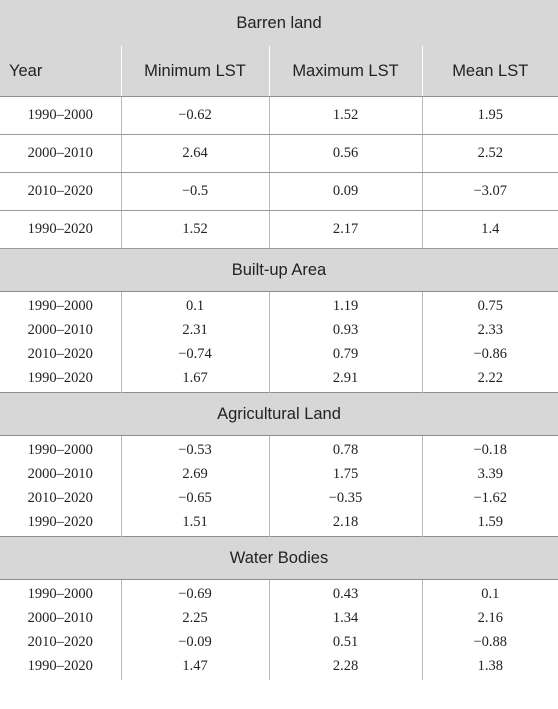 Image resolution: width=558 pixels, height=709 pixels. I want to click on cell-mean-lst: −3.07, so click(489, 191).